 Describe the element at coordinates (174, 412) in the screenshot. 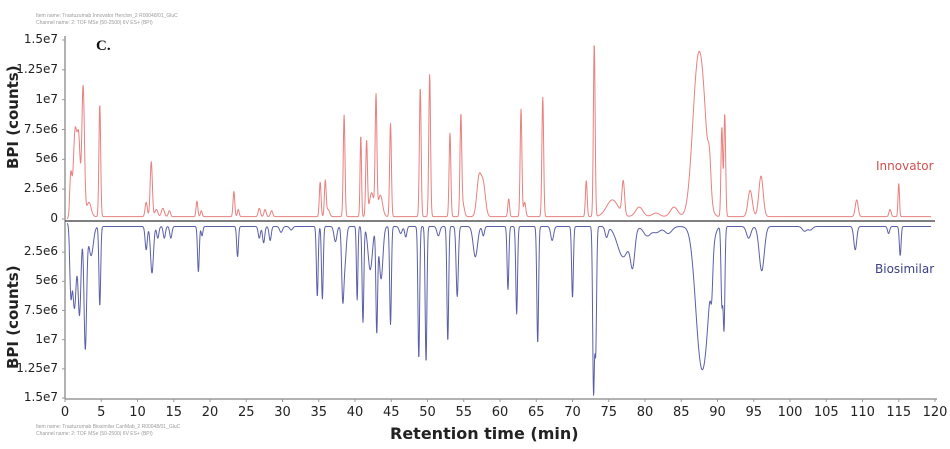

I see `x-tick-label: 15` at that location.